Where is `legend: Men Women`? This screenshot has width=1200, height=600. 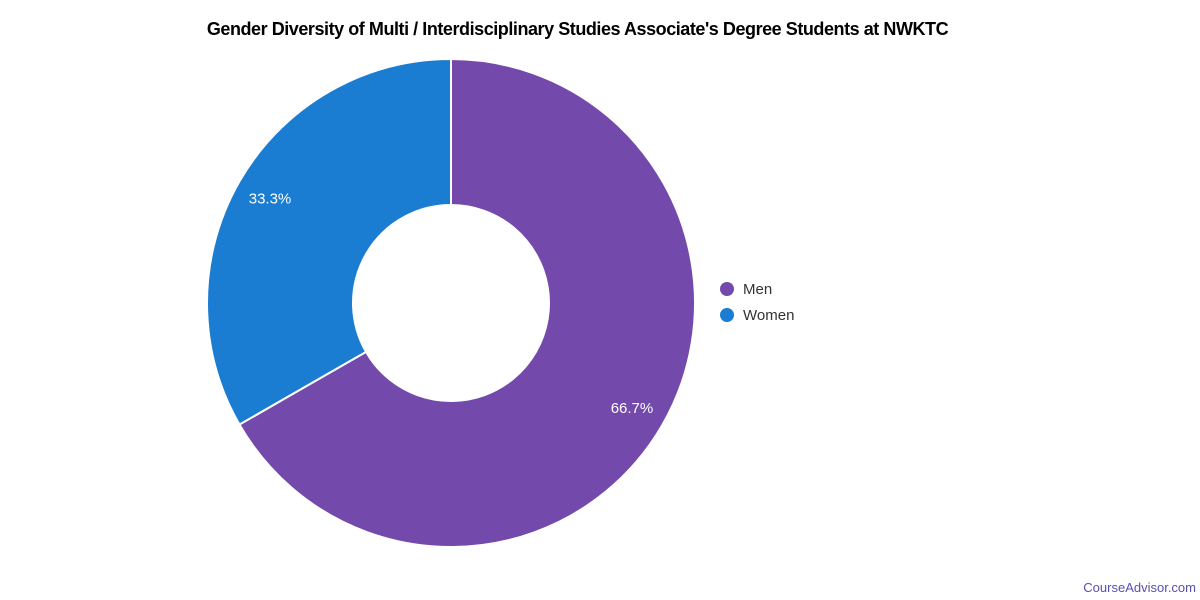 legend: Men Women is located at coordinates (757, 302).